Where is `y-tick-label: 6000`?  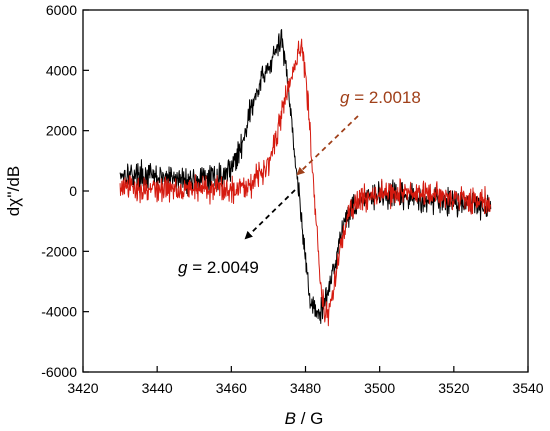 y-tick-label: 6000 is located at coordinates (61, 10).